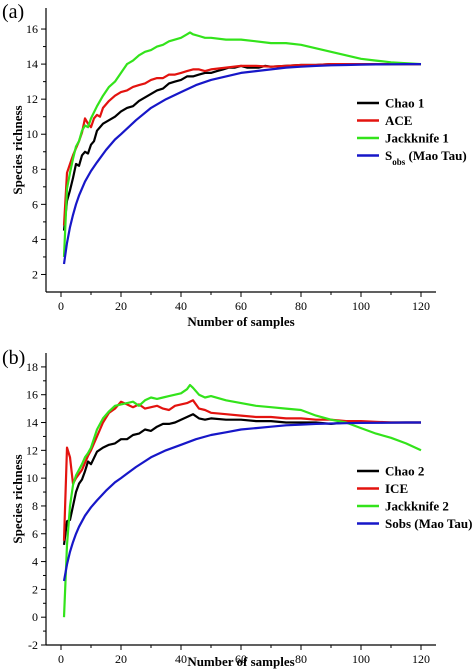 The image size is (474, 670). Describe the element at coordinates (33, 645) in the screenshot. I see `y-tick-label: -2` at that location.